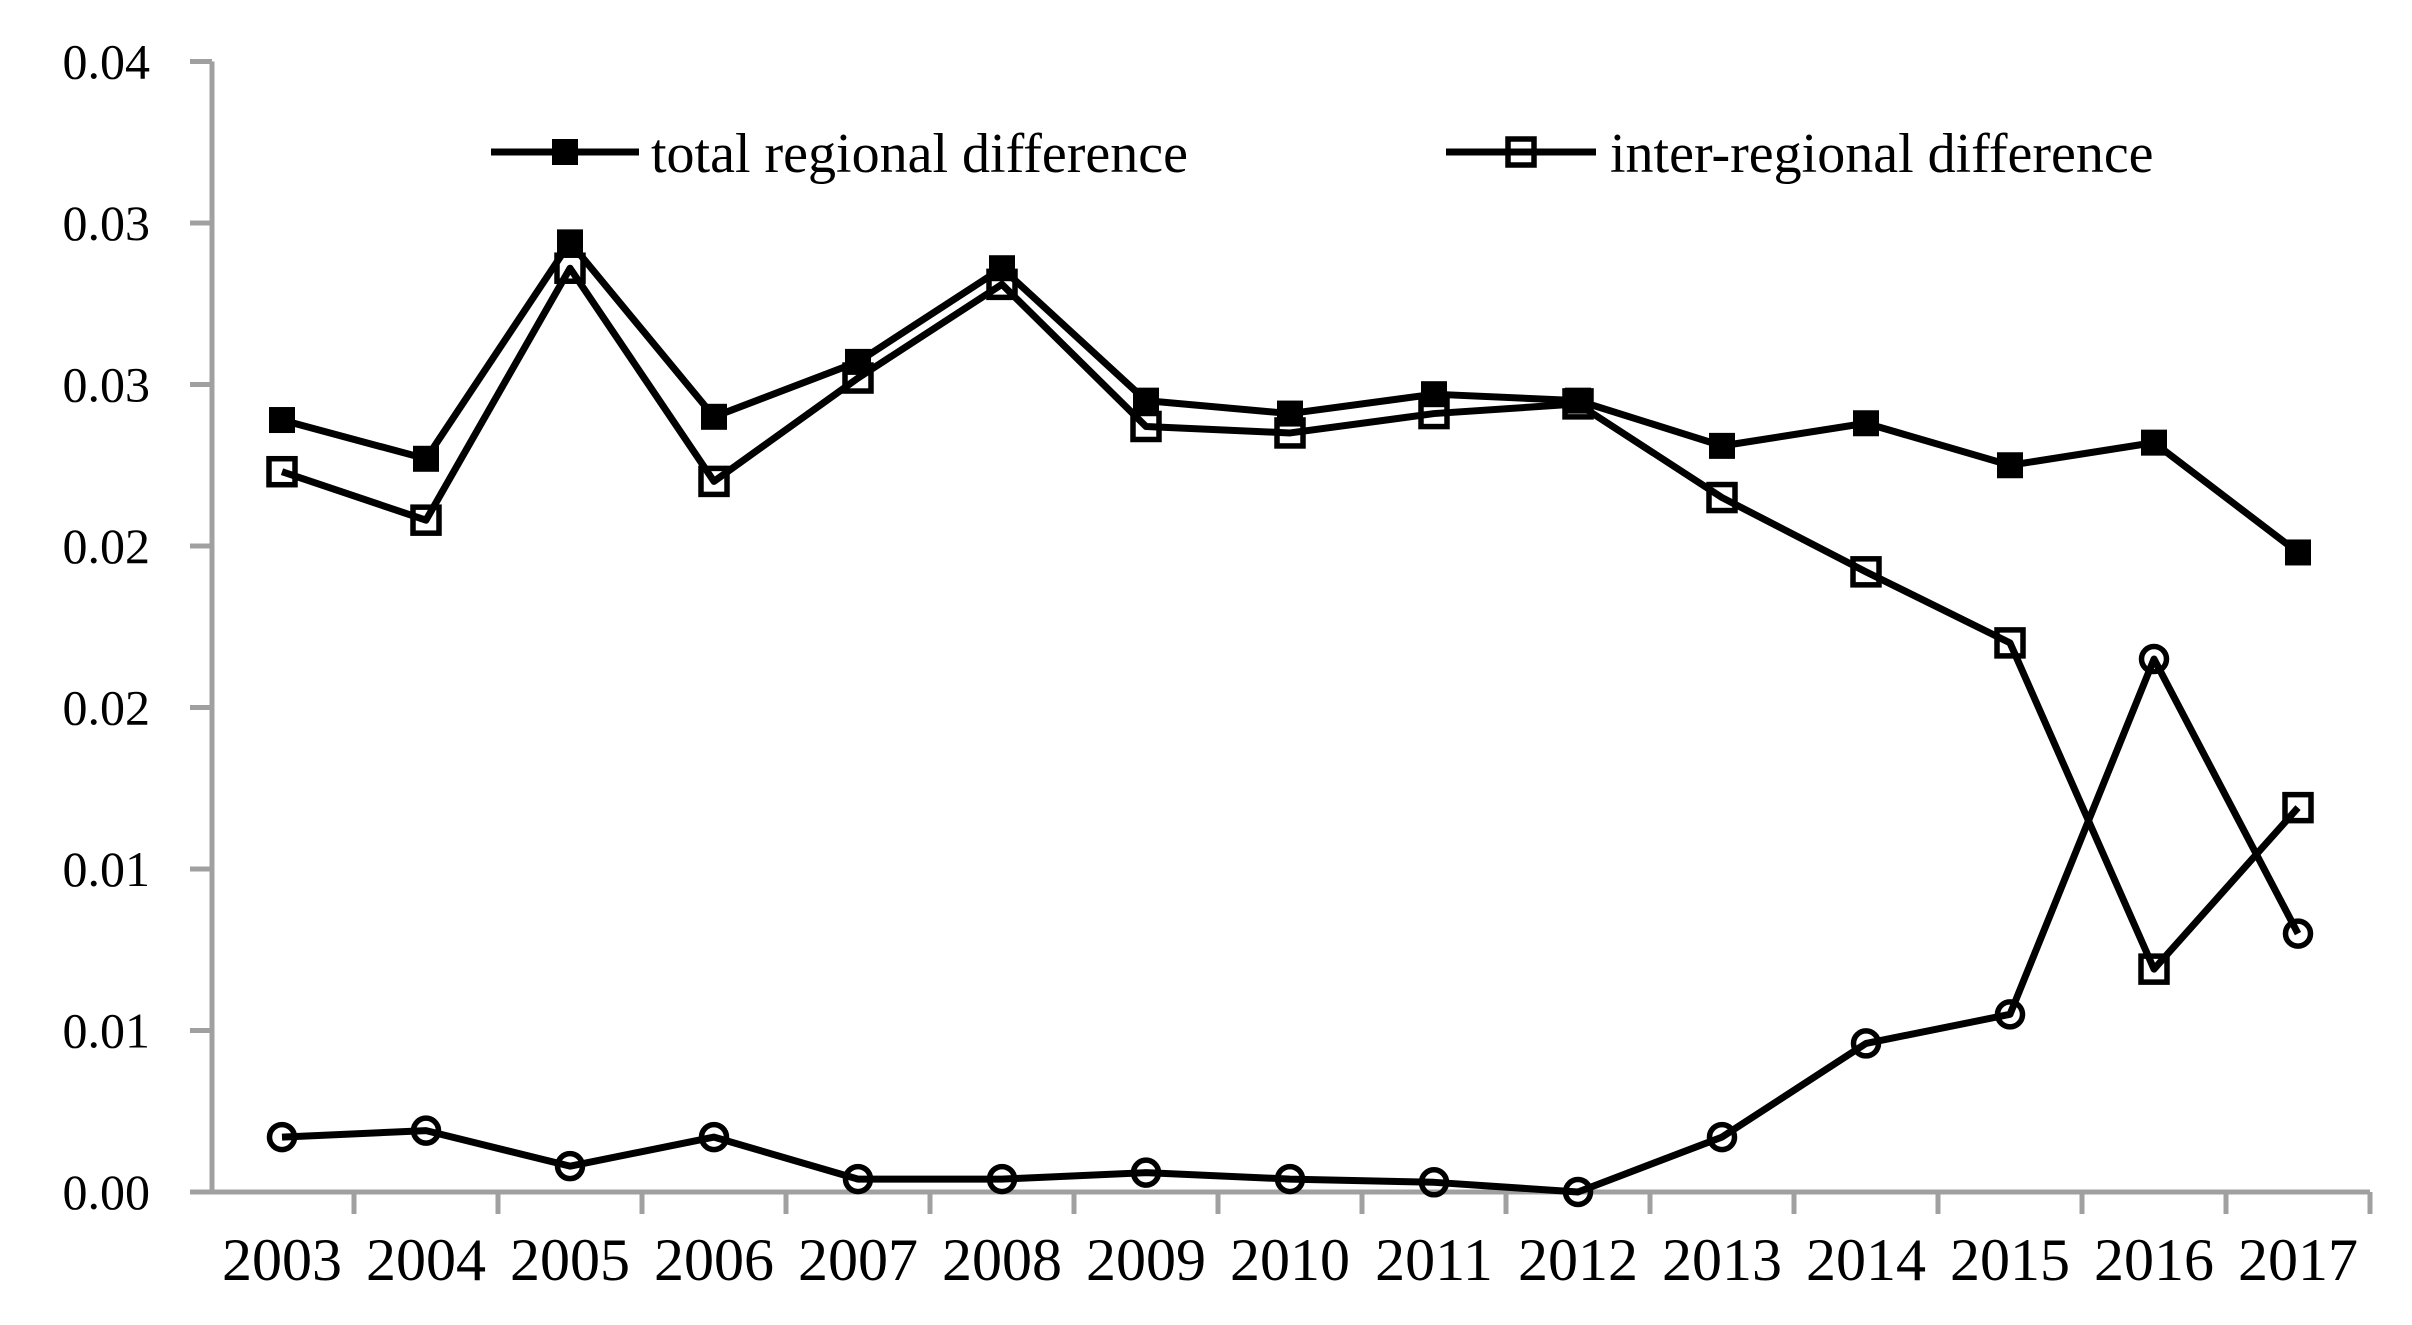  I want to click on x-tick-label: 2016, so click(2154, 1260).